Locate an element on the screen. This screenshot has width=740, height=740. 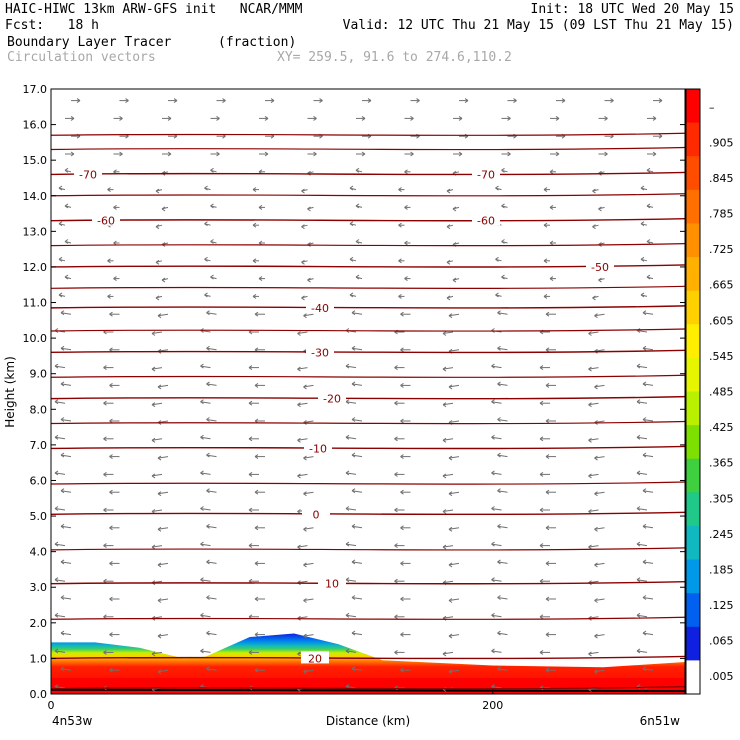
y-axis-label: Height (km) is located at coordinates (10, 391).